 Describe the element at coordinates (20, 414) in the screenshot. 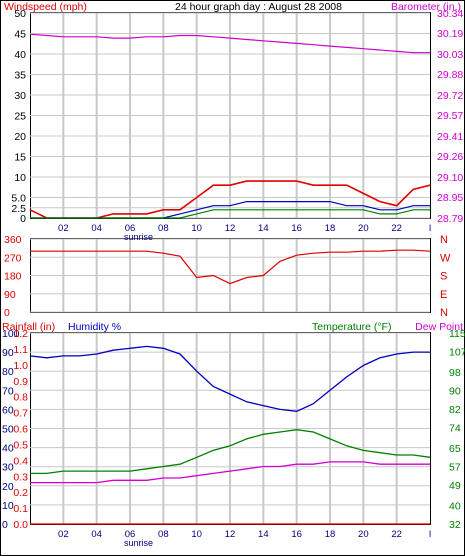

I see `rainfall-tick-label: 0.7` at that location.